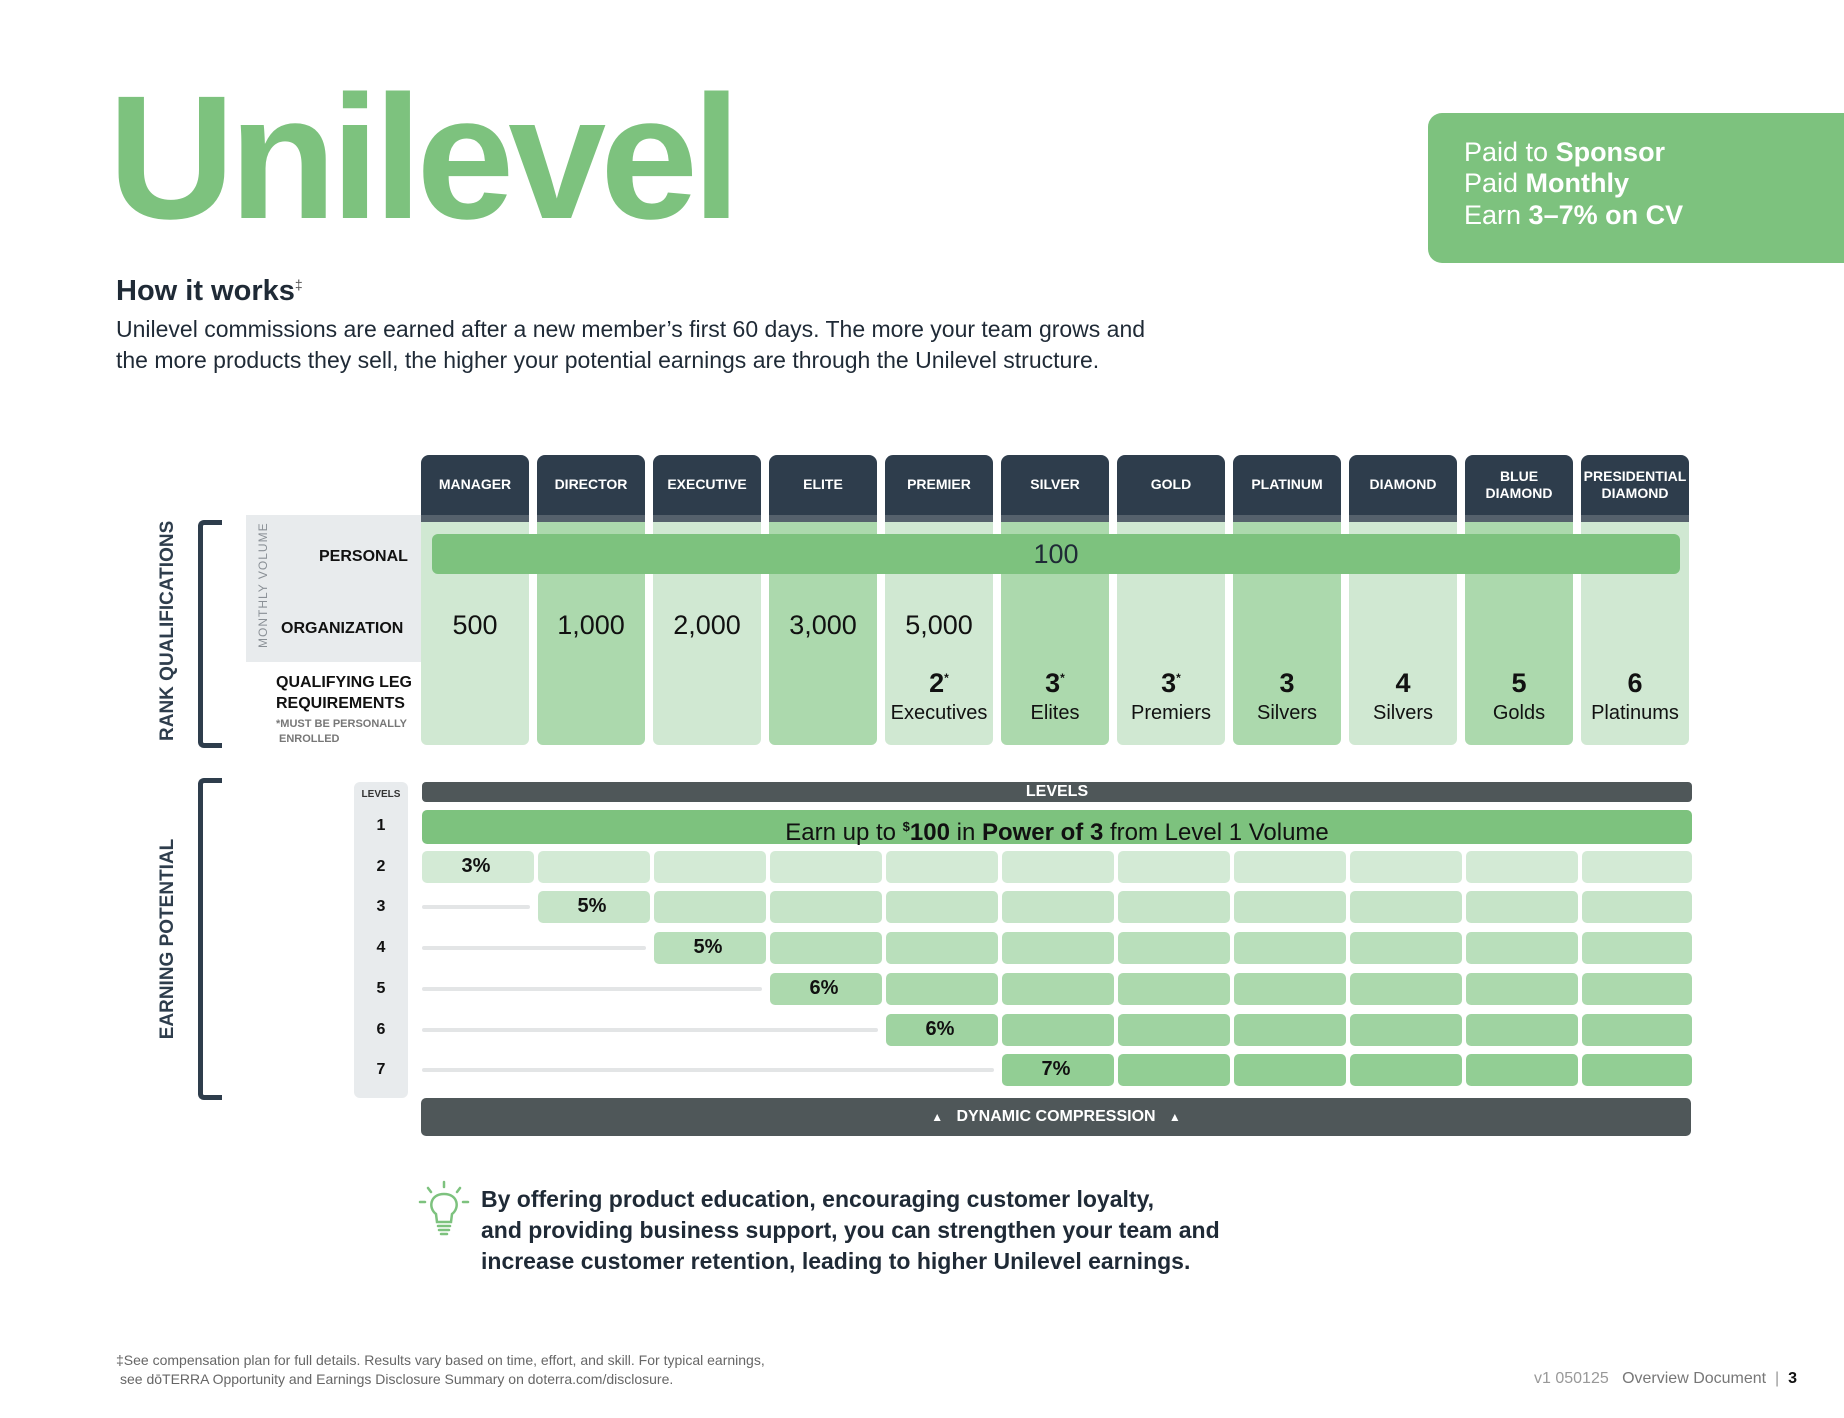 The width and height of the screenshot is (1844, 1418). Describe the element at coordinates (1792, 1378) in the screenshot. I see `page-number: 3` at that location.